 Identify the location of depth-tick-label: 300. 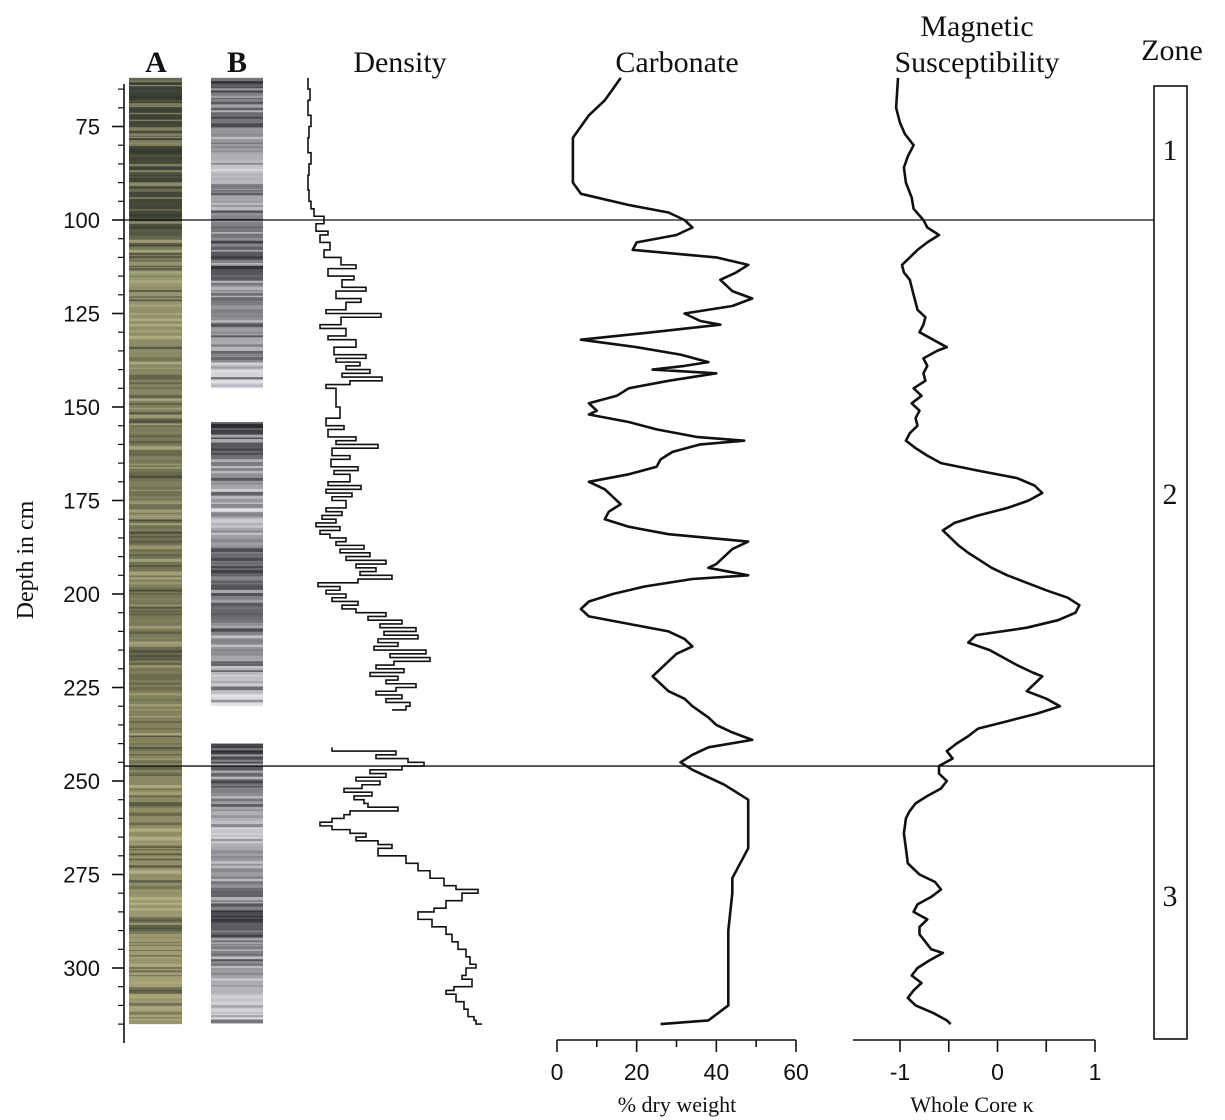
(81, 968).